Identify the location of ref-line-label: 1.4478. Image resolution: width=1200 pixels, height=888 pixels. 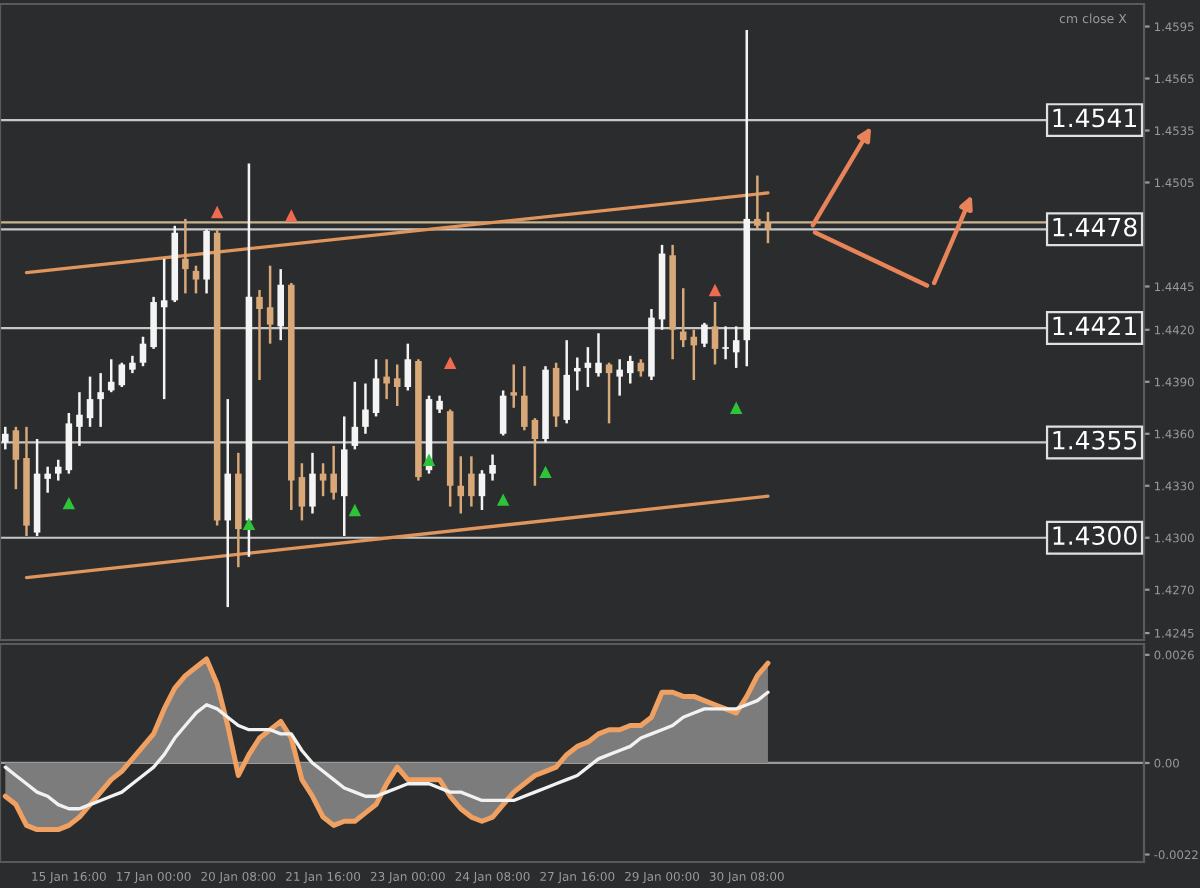
(1095, 227).